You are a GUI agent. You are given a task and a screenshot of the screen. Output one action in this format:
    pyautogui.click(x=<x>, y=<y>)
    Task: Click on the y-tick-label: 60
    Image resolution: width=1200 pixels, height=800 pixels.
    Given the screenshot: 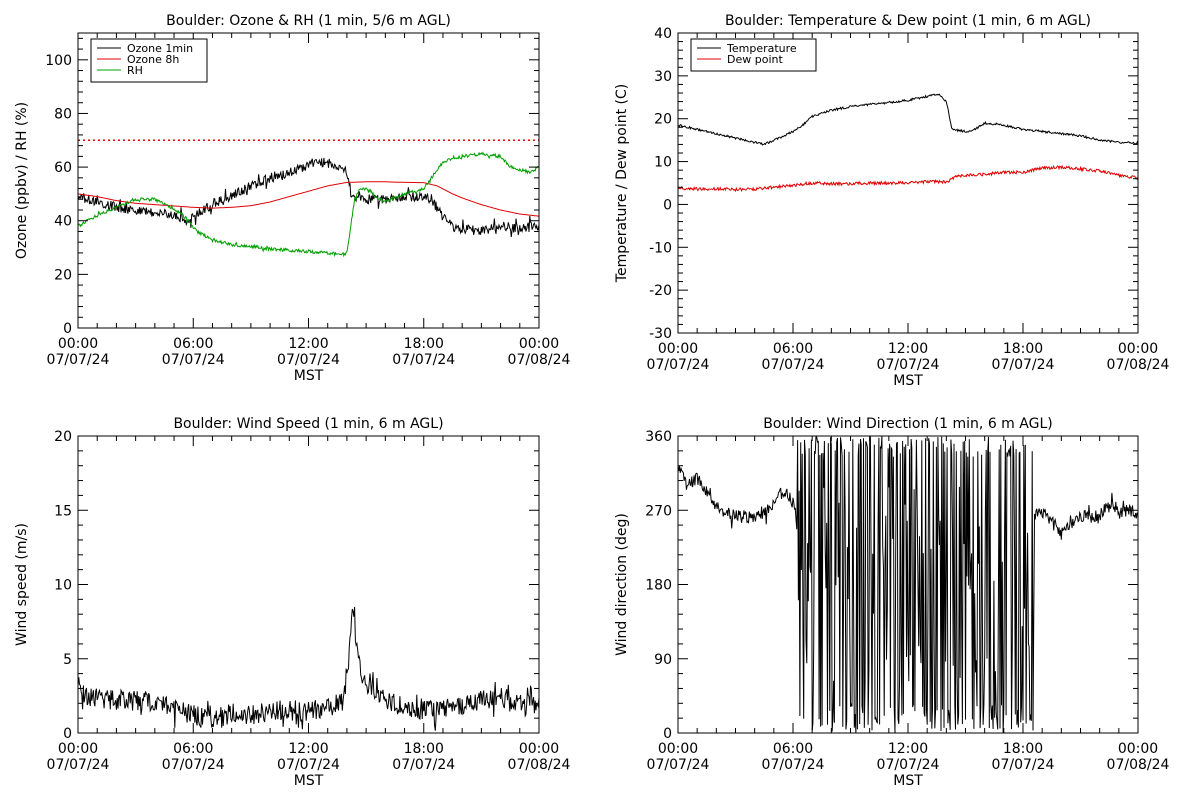 What is the action you would take?
    pyautogui.click(x=63, y=168)
    